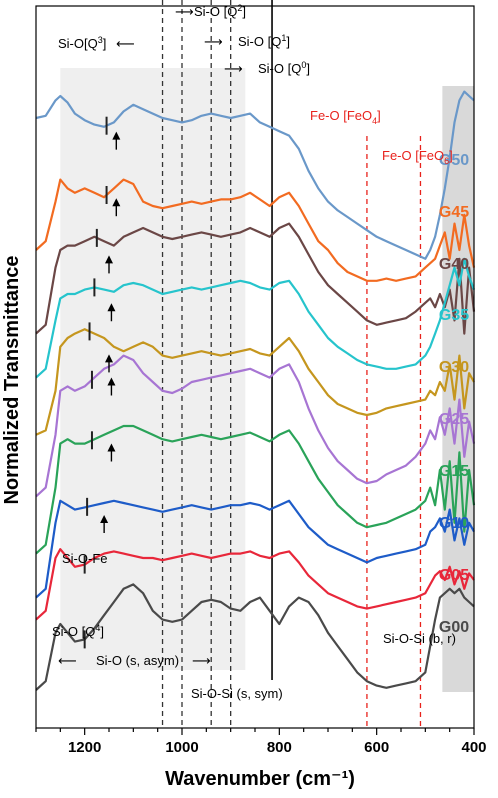 The image size is (498, 798). I want to click on q3-label: Si-O[Q3], so click(82, 43).